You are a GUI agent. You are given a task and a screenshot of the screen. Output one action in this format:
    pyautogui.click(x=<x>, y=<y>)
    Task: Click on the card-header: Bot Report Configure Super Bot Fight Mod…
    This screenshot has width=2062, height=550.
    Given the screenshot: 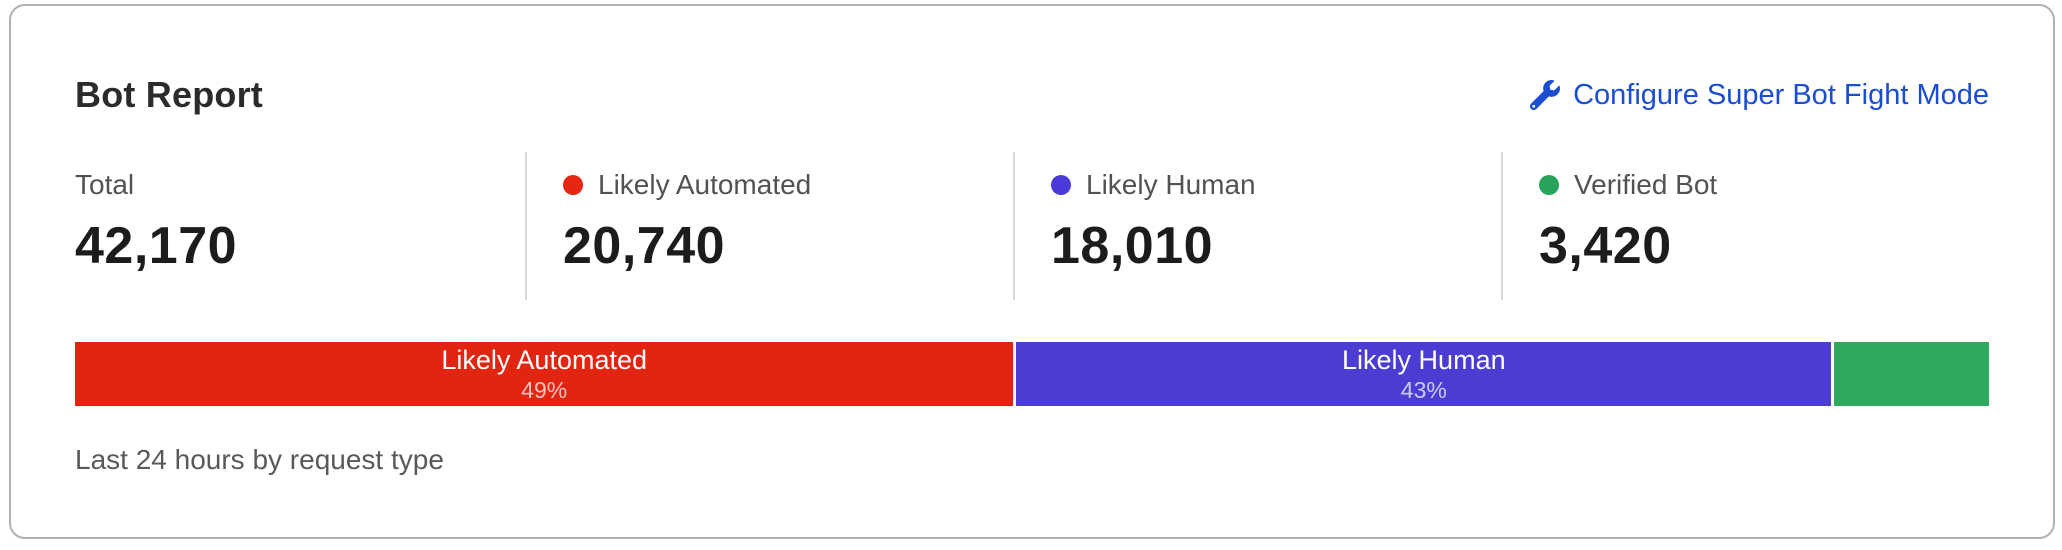 What is the action you would take?
    pyautogui.click(x=1032, y=95)
    